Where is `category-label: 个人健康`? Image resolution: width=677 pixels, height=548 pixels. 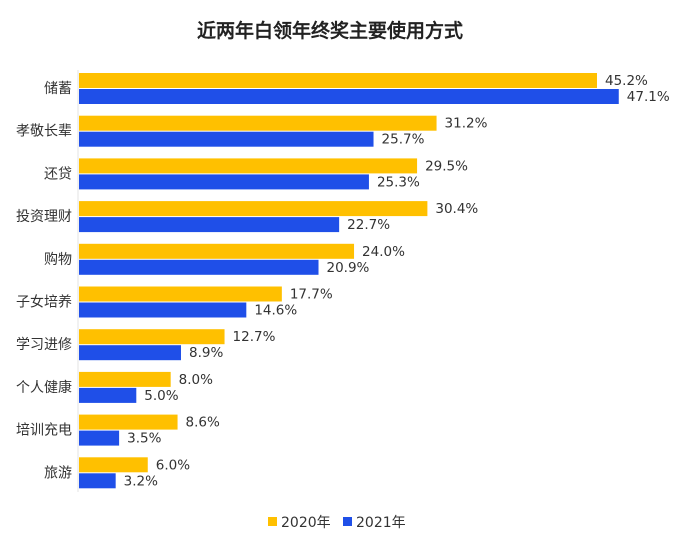
category-label: 个人健康 is located at coordinates (44, 387).